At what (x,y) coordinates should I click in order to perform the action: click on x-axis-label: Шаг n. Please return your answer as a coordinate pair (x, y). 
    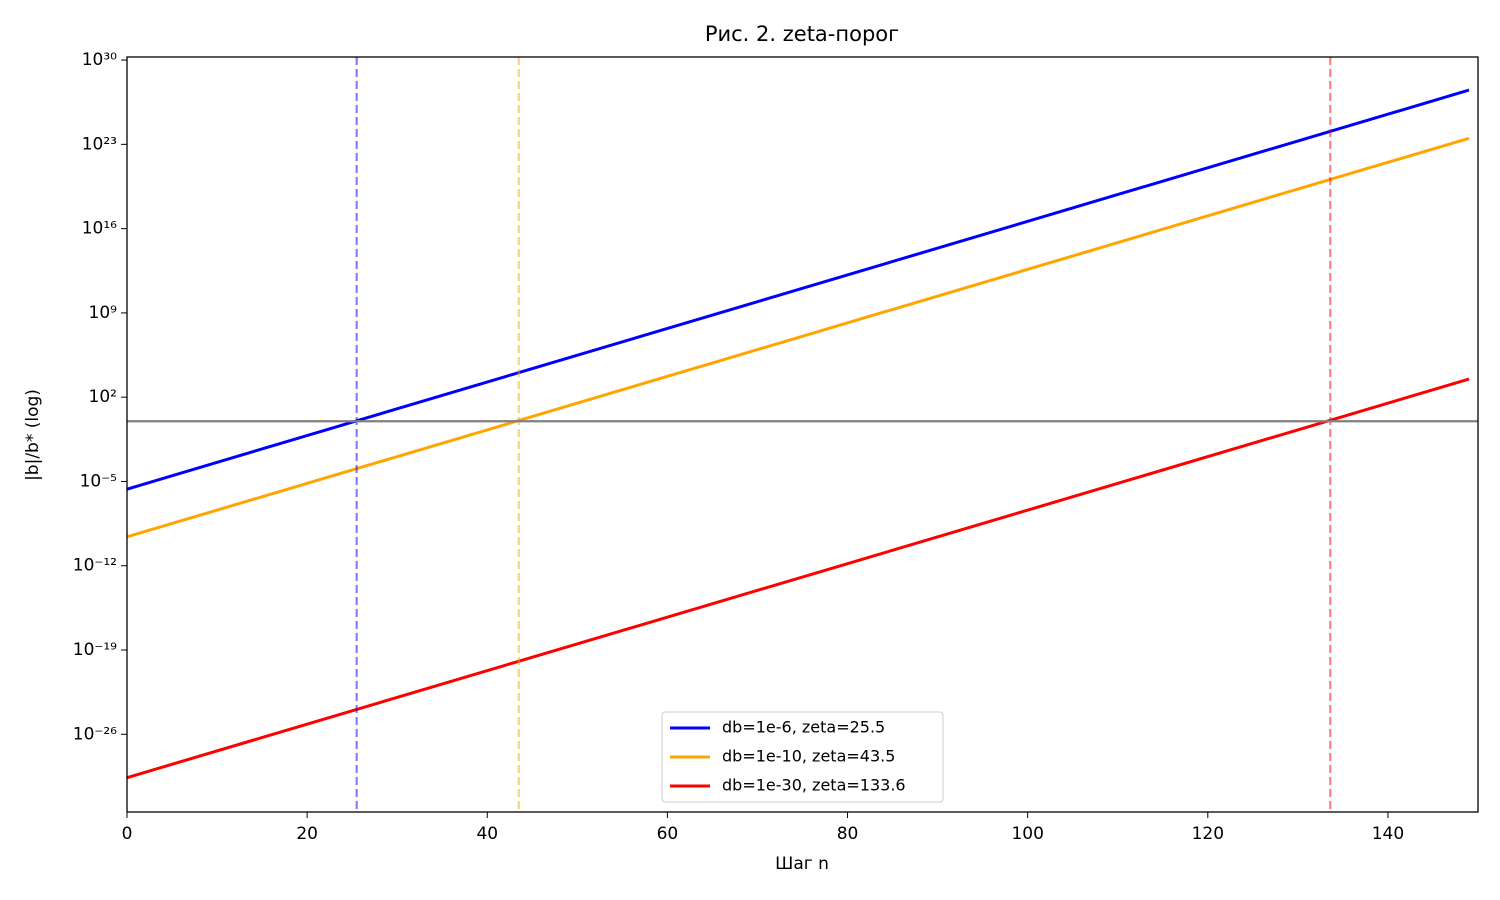
    Looking at the image, I should click on (802, 864).